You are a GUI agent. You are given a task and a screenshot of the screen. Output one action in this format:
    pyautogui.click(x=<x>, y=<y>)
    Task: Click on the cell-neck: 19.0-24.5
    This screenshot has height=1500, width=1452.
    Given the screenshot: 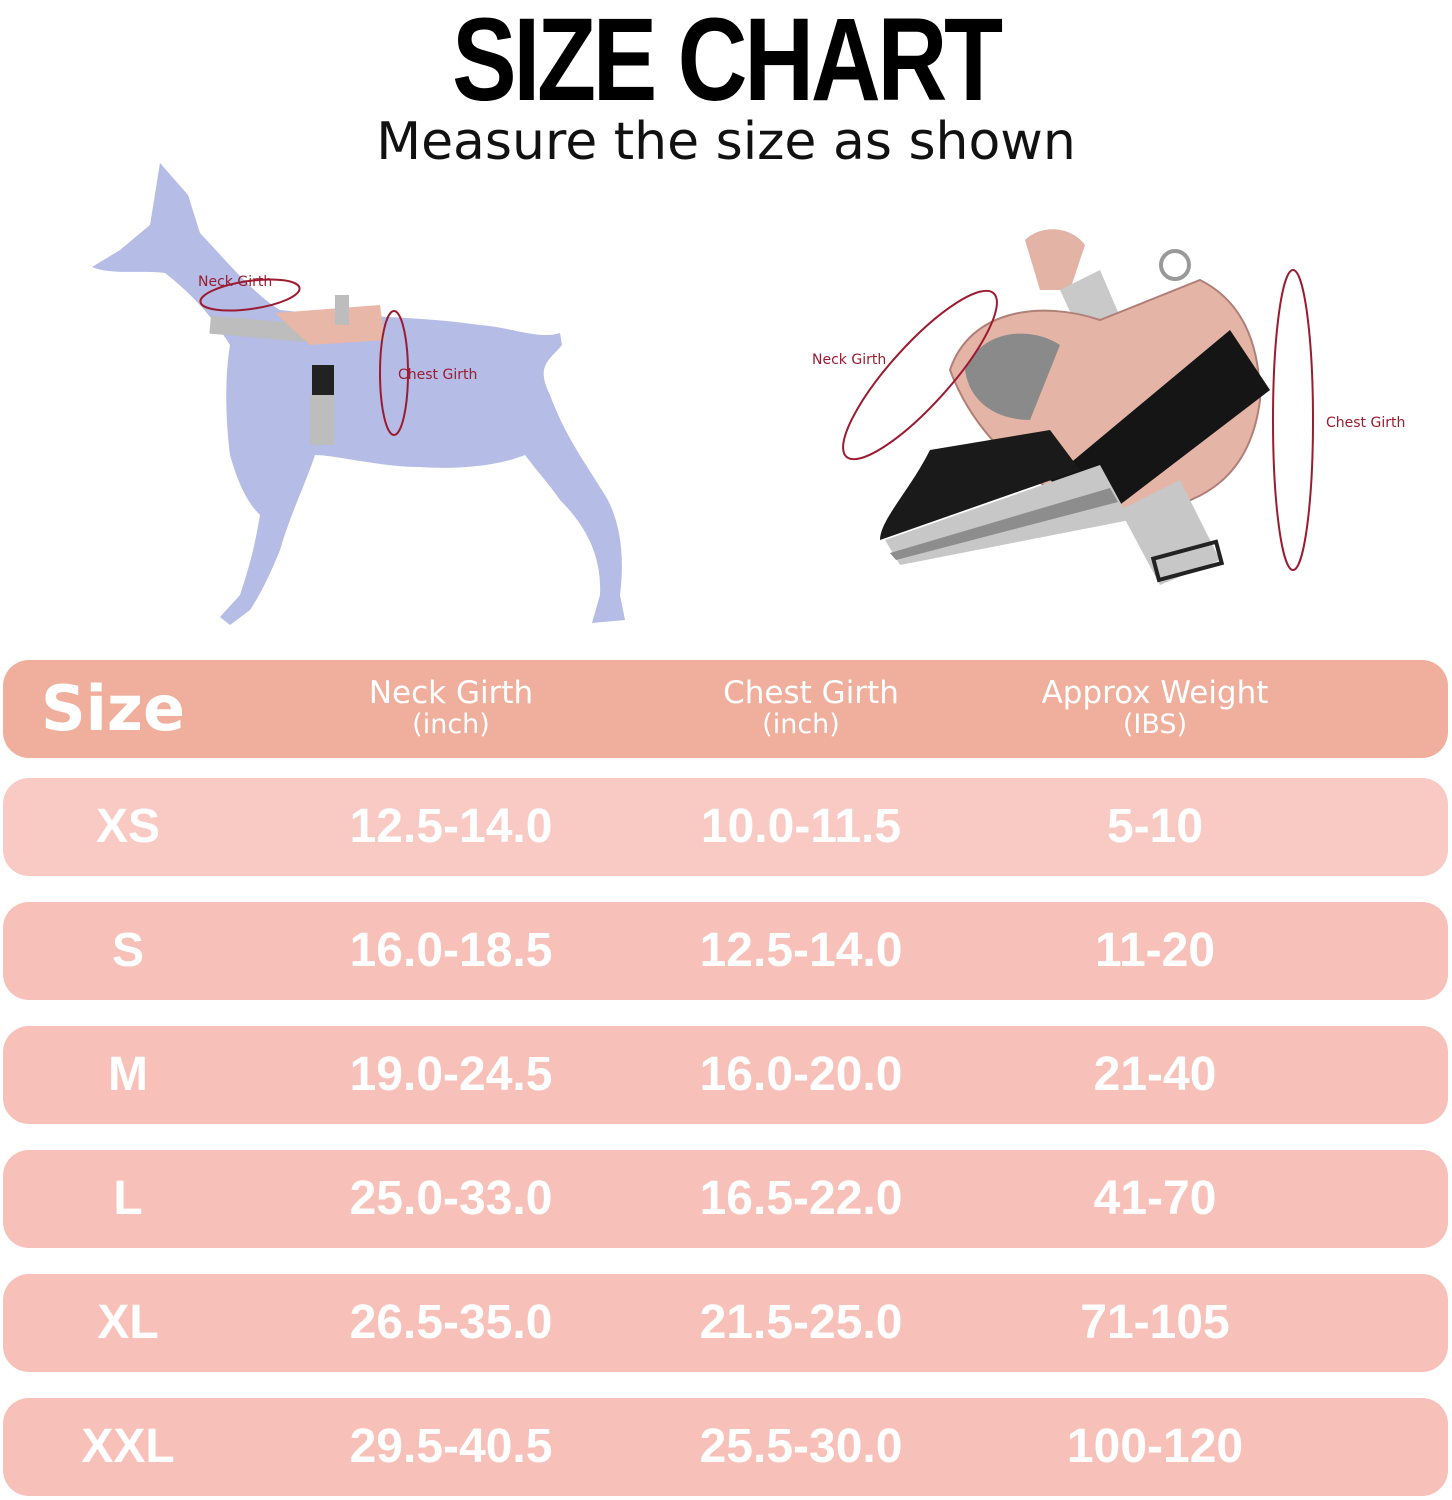 What is the action you would take?
    pyautogui.click(x=451, y=1074)
    